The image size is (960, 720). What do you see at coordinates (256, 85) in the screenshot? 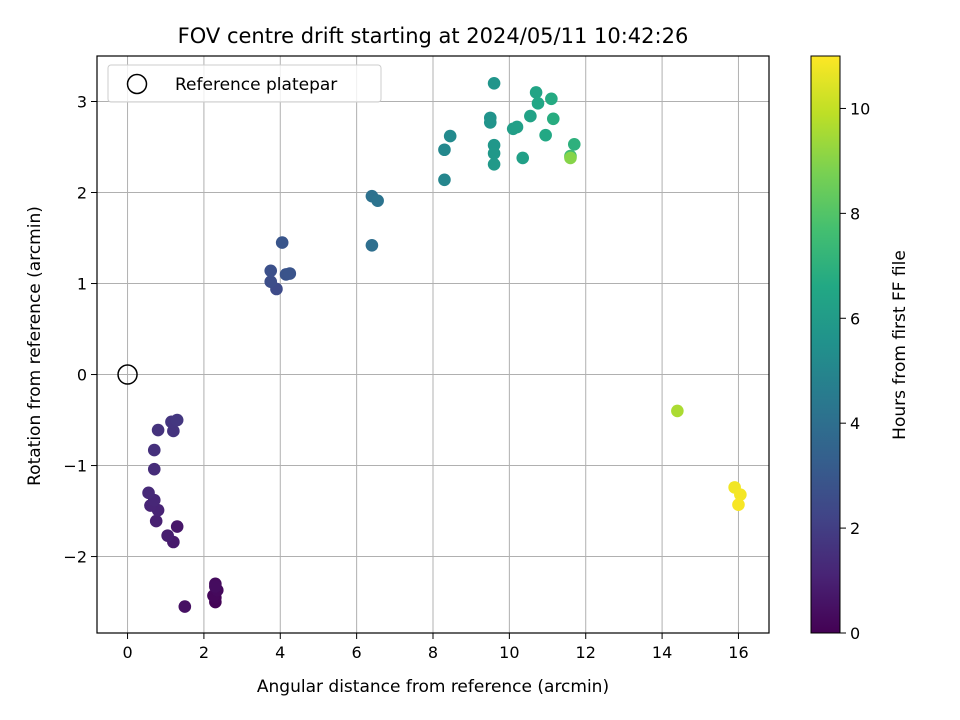
I see `legend-label-reference: Reference platepar` at bounding box center [256, 85].